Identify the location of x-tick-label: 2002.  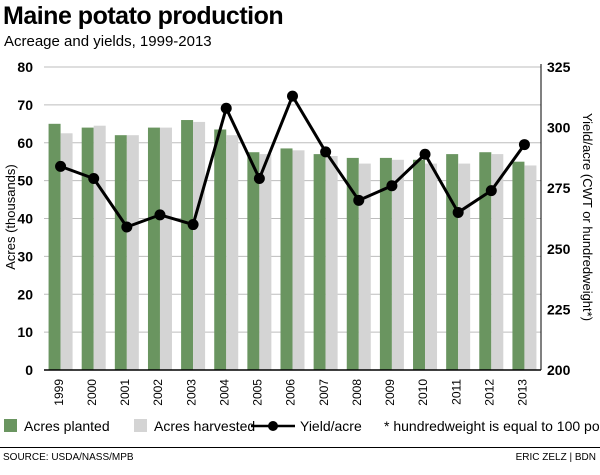
(158, 392).